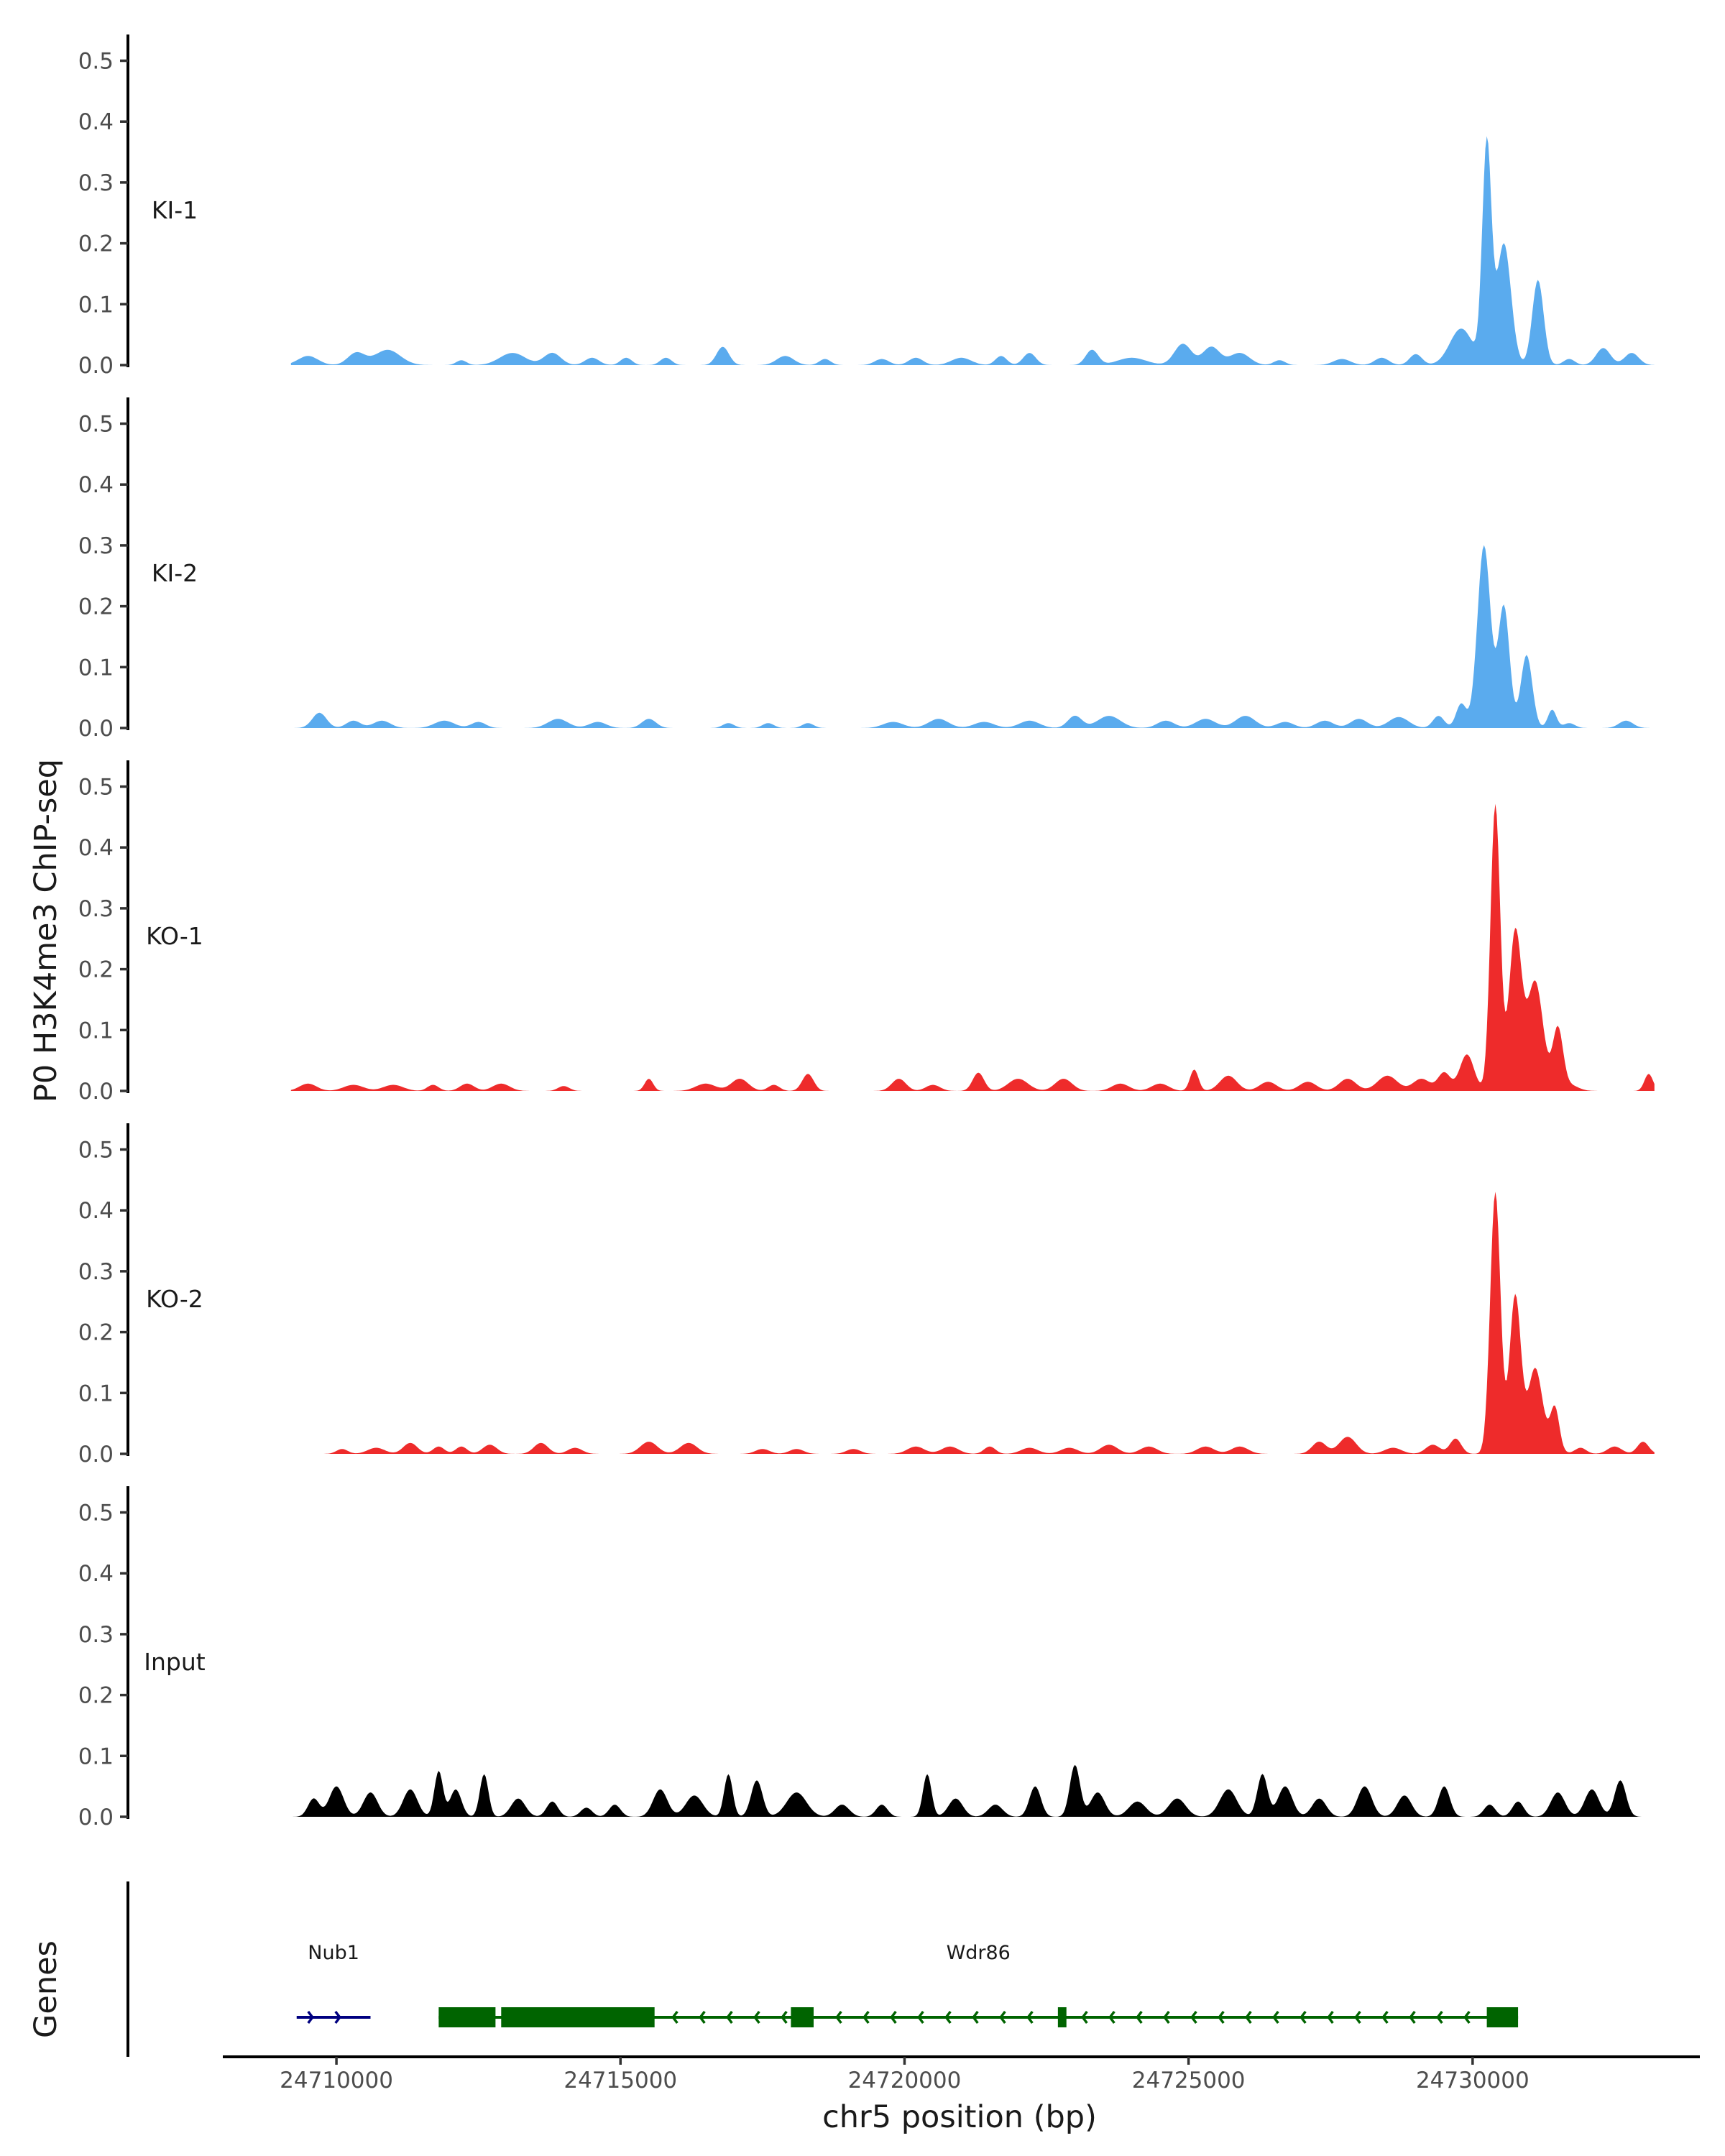 Image resolution: width=1725 pixels, height=2156 pixels. I want to click on track-panel-ki-2: 0.0 0.1 0.2 0.3 0.4 0.5 KI-2, so click(866, 570).